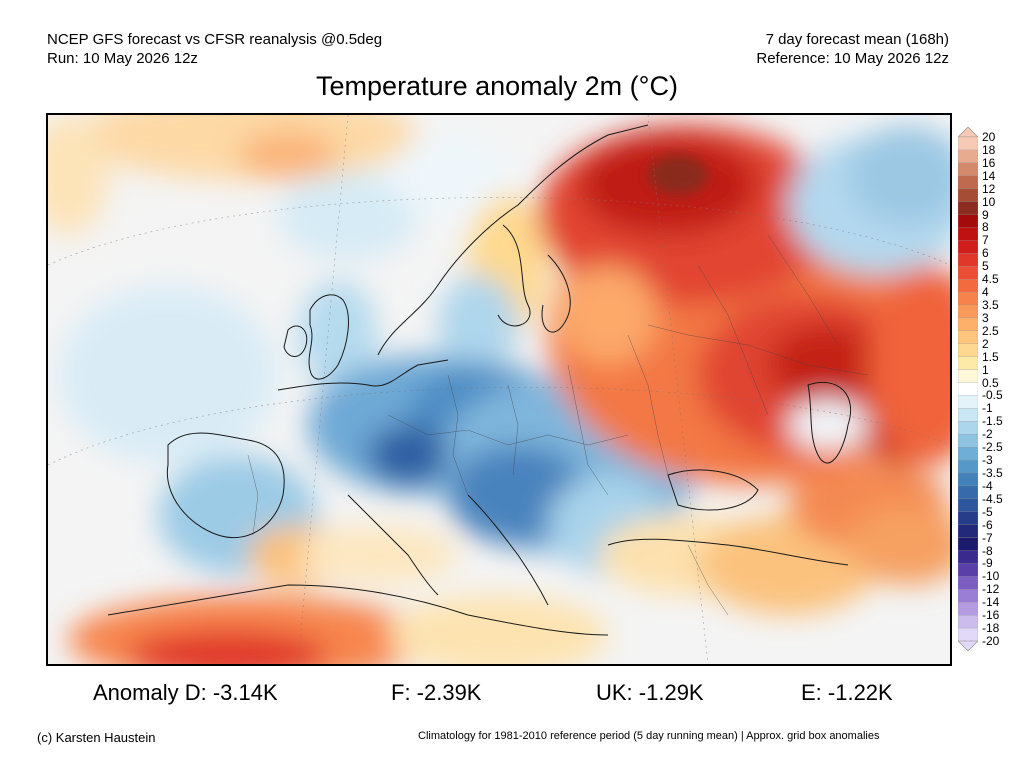 This screenshot has width=1024, height=768. What do you see at coordinates (678, 175) in the screenshot?
I see `hot-core` at bounding box center [678, 175].